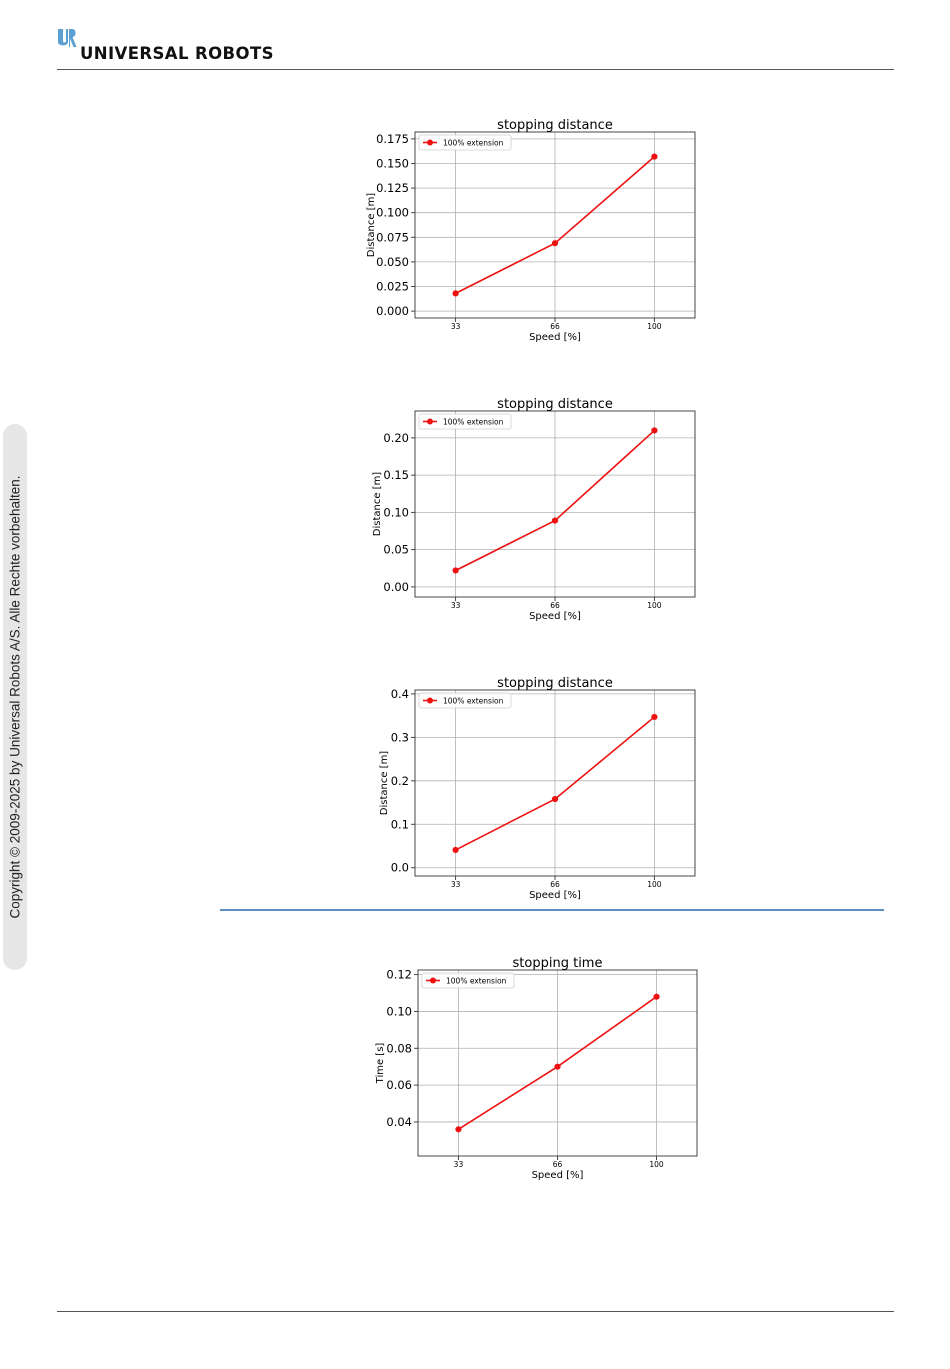  I want to click on y-tick-label: 0.100, so click(392, 213).